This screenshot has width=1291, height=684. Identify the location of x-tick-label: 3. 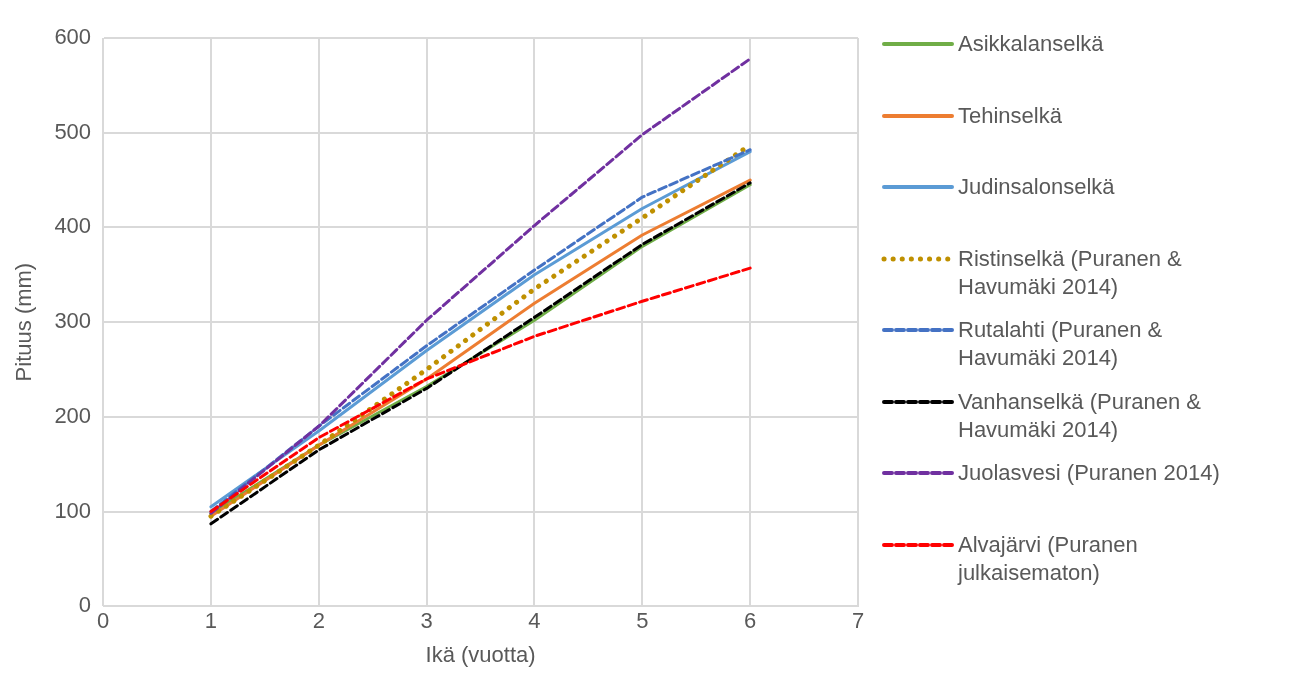
(426, 621).